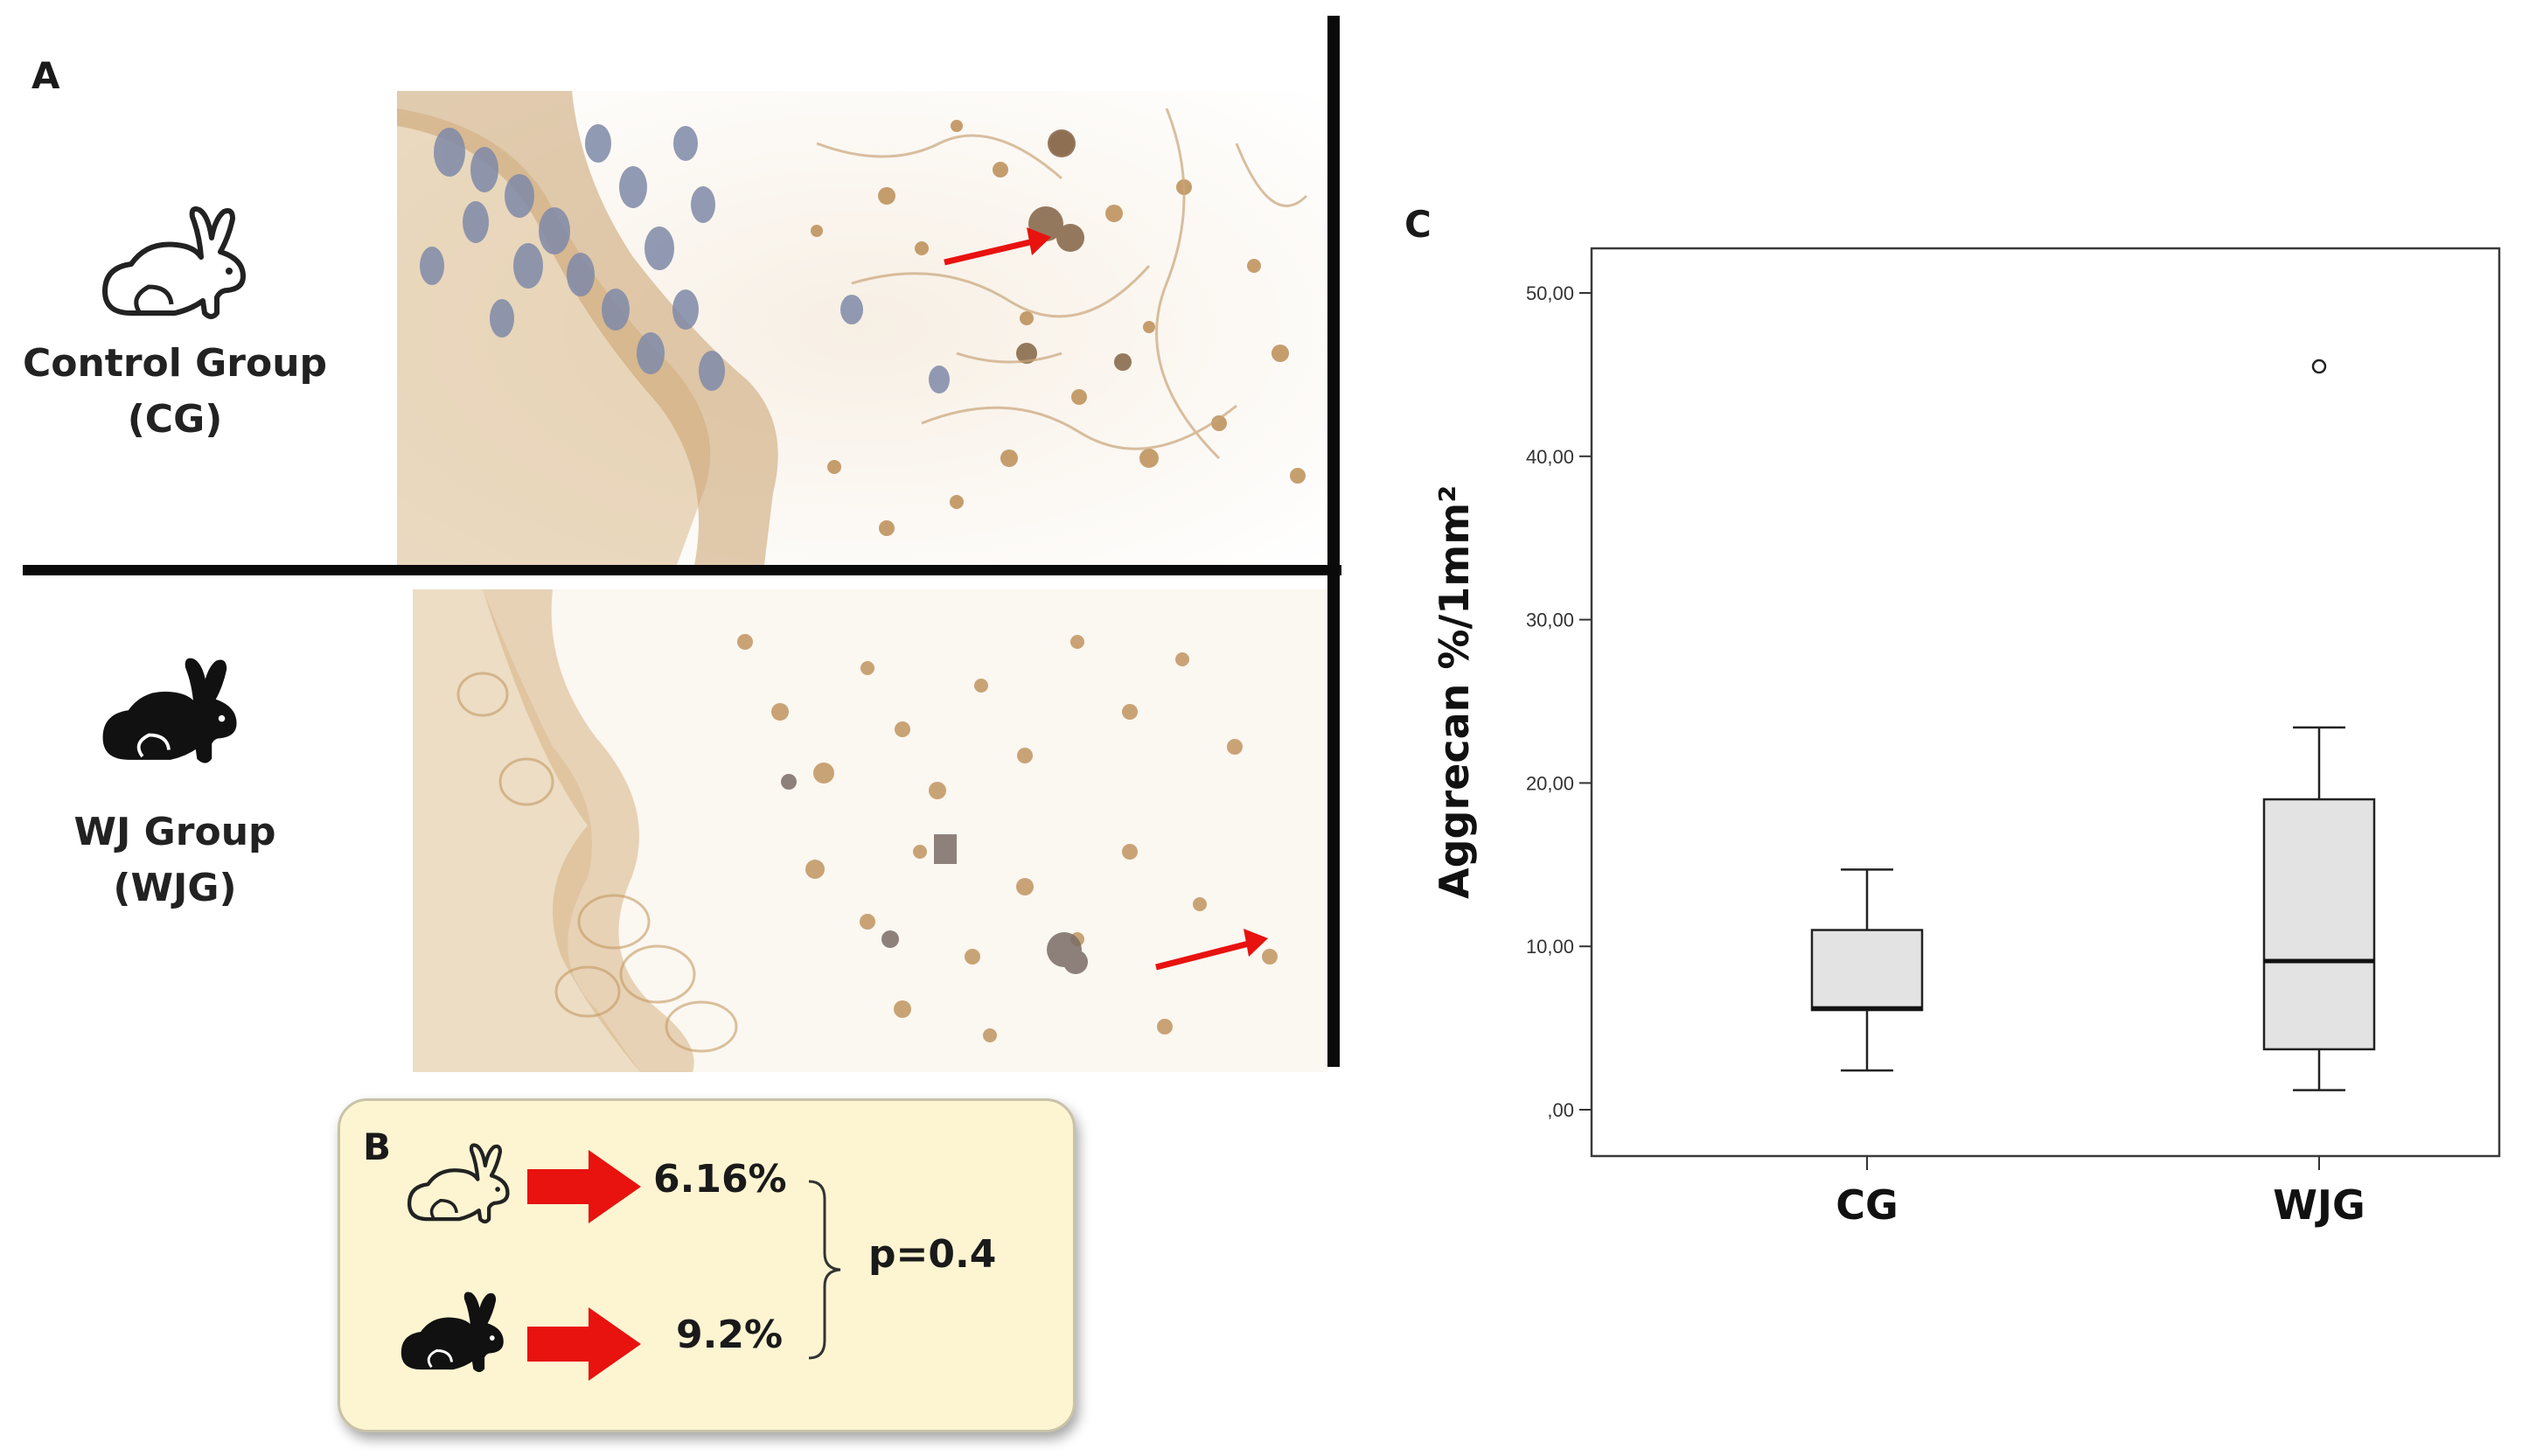 The height and width of the screenshot is (1456, 2522). Describe the element at coordinates (730, 1335) in the screenshot. I see `wjg-percentage: 9.2%` at that location.